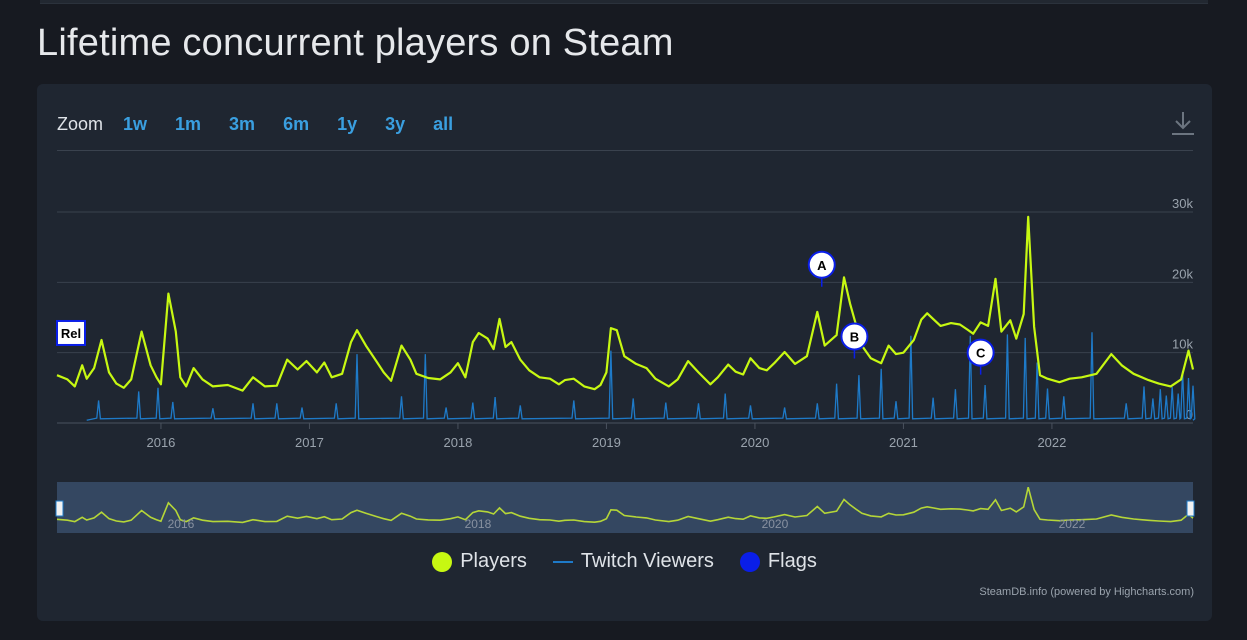 This screenshot has height=640, width=1247. Describe the element at coordinates (442, 561) in the screenshot. I see `players-dot-icon` at that location.